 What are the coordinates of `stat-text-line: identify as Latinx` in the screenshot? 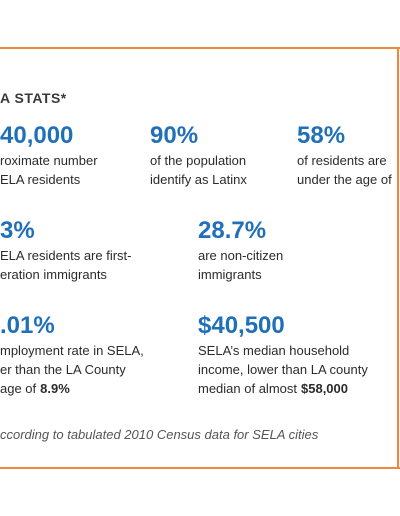 It's located at (198, 179).